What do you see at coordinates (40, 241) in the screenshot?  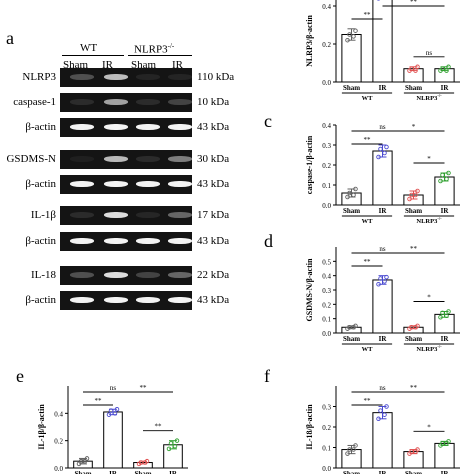 I see `blot-row-label: β-actin` at bounding box center [40, 241].